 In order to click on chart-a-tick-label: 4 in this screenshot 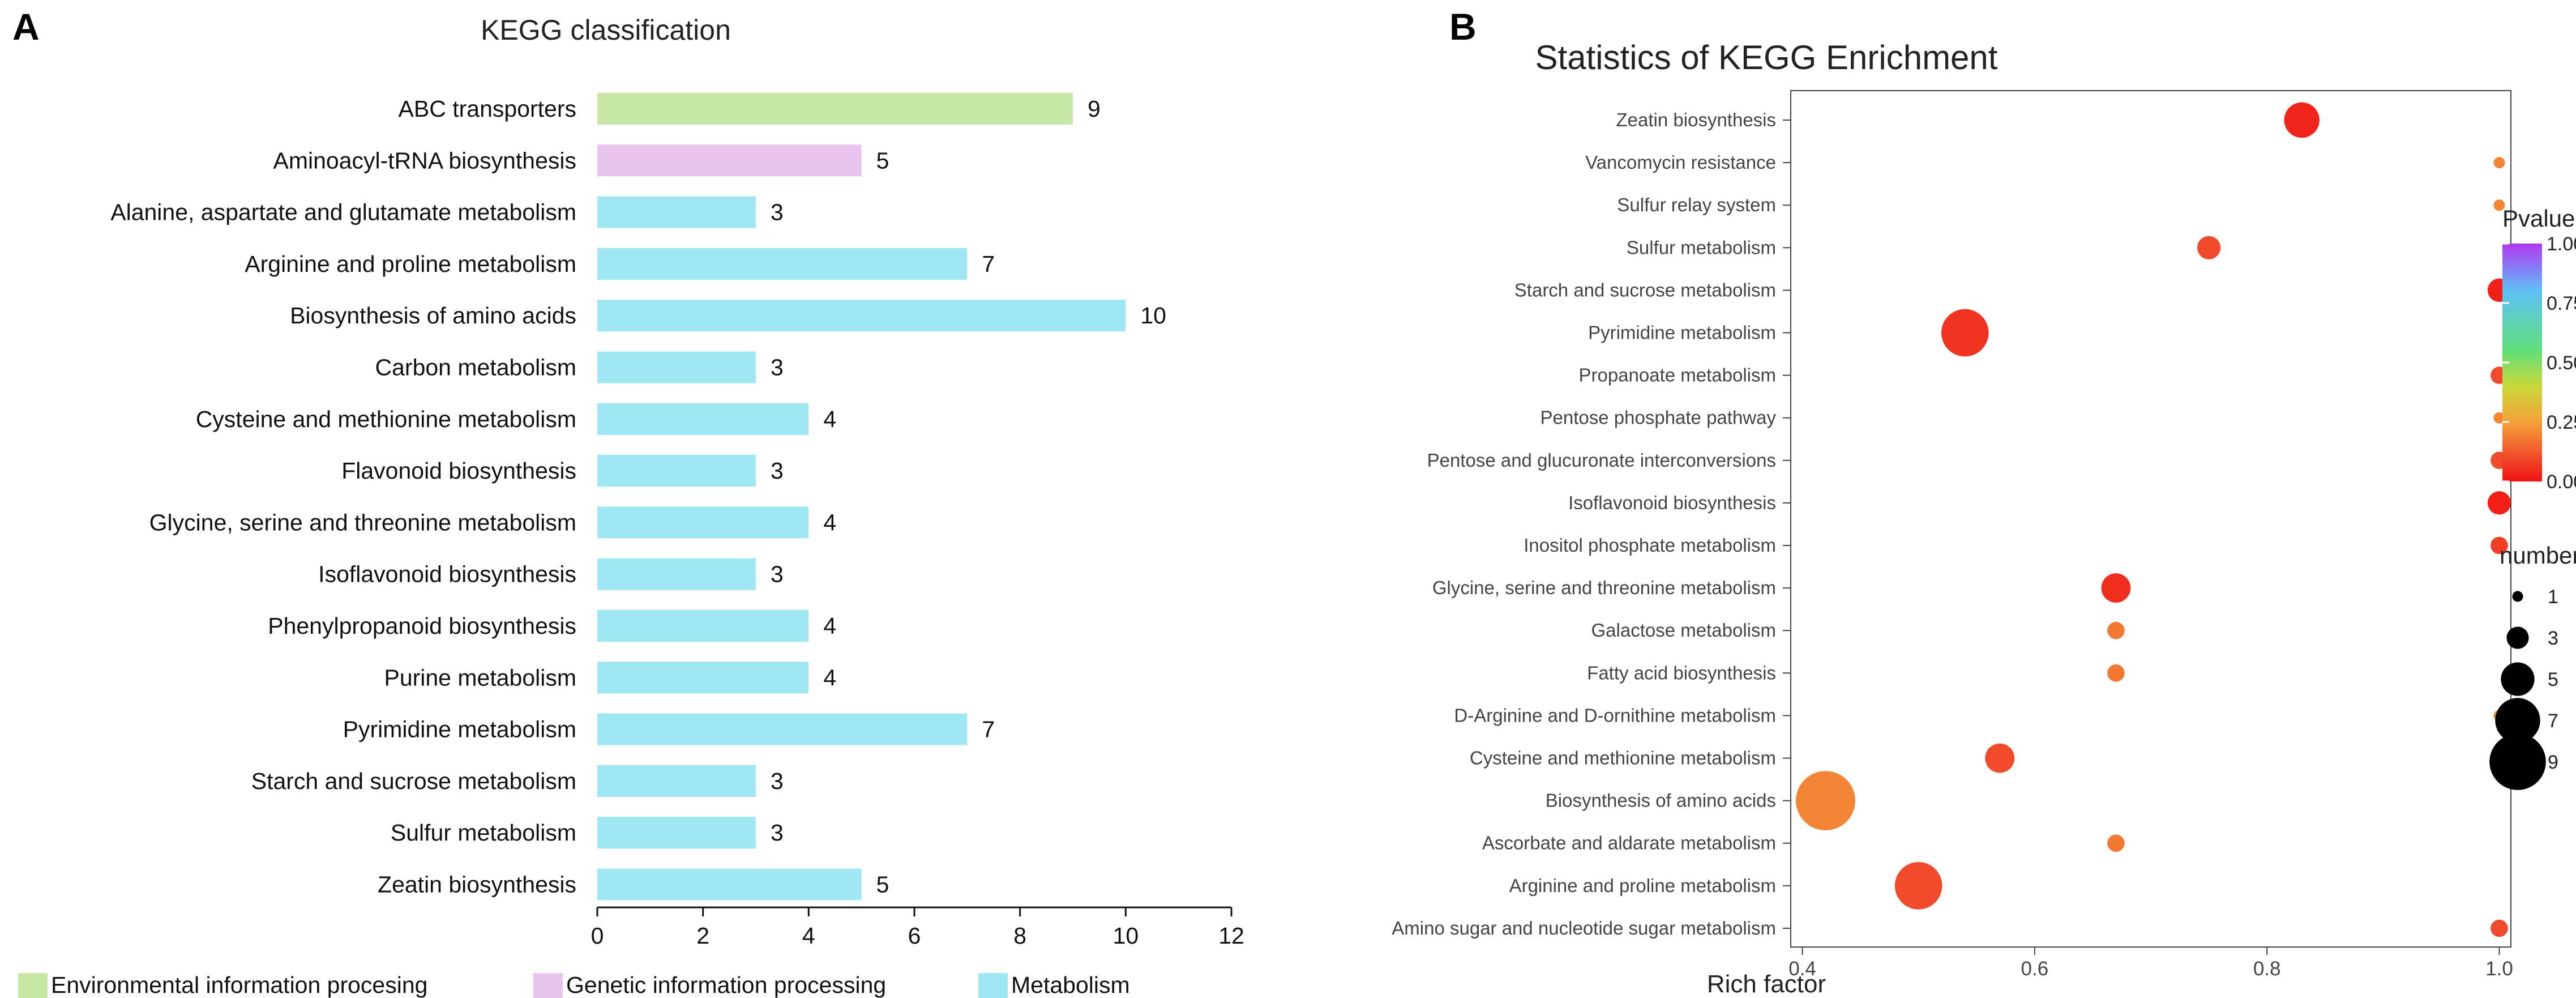, I will do `click(808, 936)`.